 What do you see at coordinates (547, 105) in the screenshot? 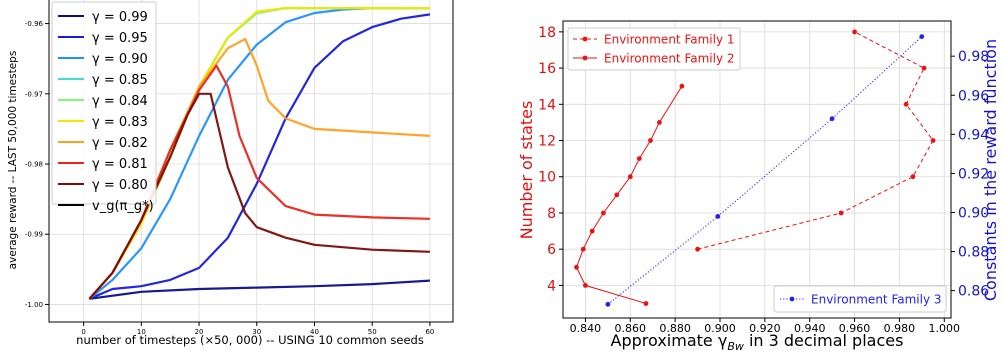
I see `right-y-tick-label: 14` at bounding box center [547, 105].